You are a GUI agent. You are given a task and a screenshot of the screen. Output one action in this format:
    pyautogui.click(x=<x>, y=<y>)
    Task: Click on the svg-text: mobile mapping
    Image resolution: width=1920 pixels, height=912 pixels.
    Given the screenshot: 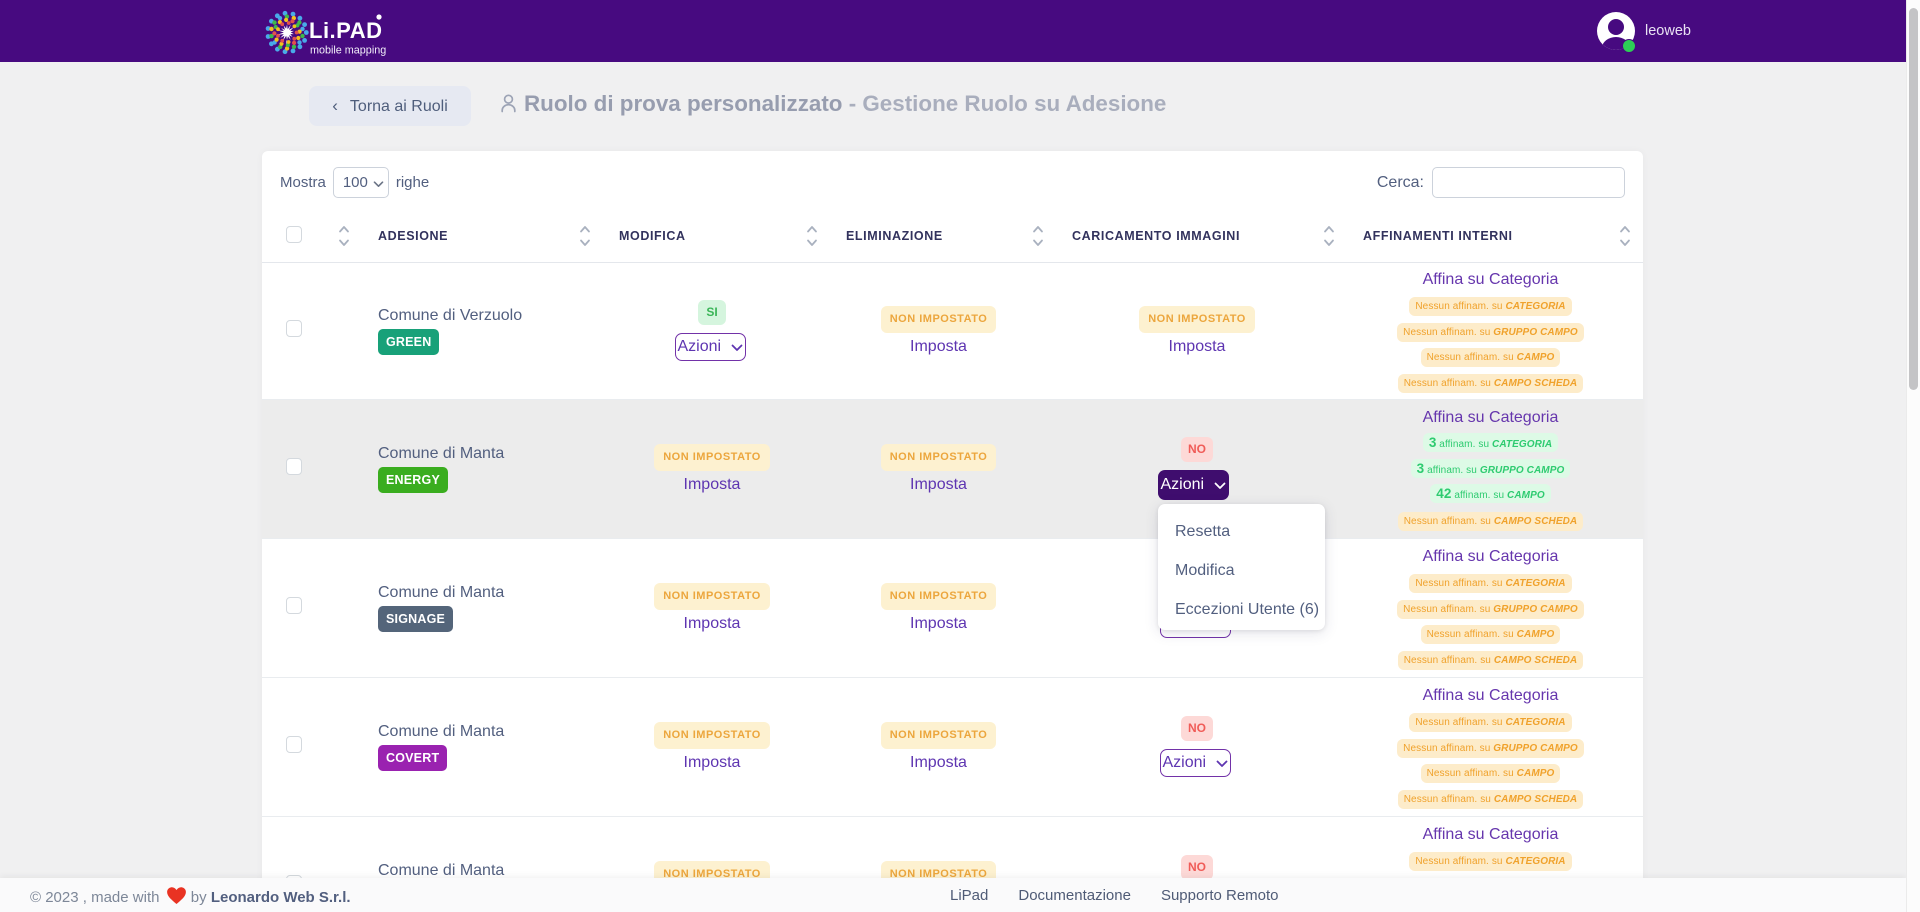 What is the action you would take?
    pyautogui.click(x=348, y=51)
    